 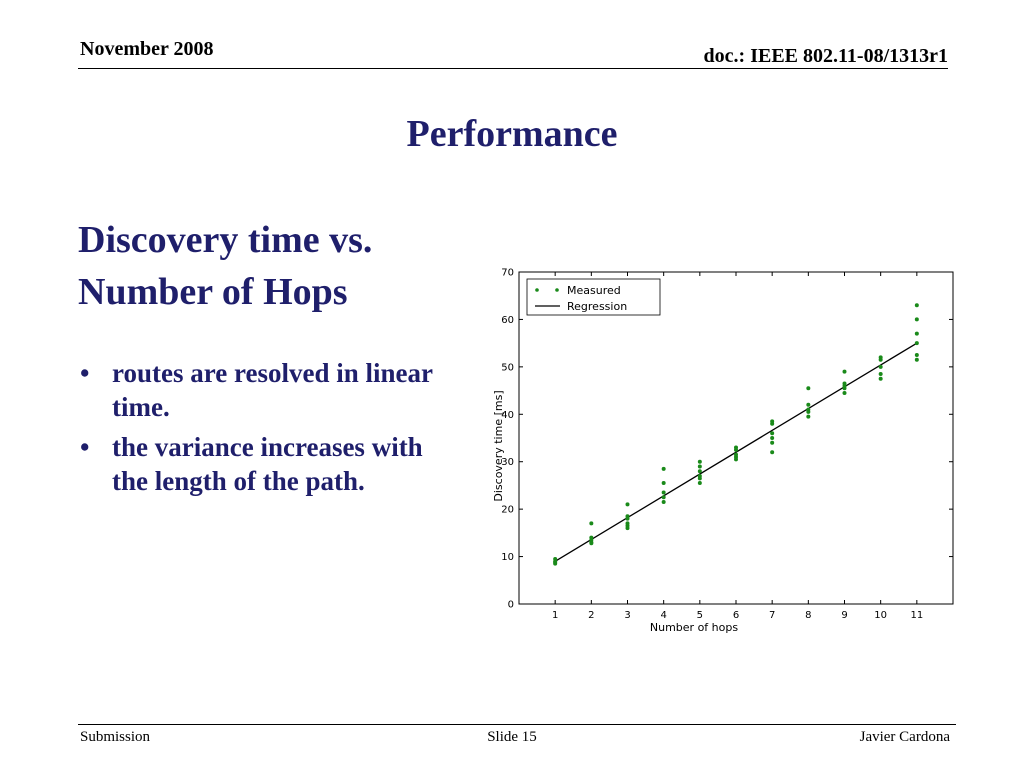 I want to click on section-heading: Discovery time vs. Number of Hops, so click(x=225, y=266).